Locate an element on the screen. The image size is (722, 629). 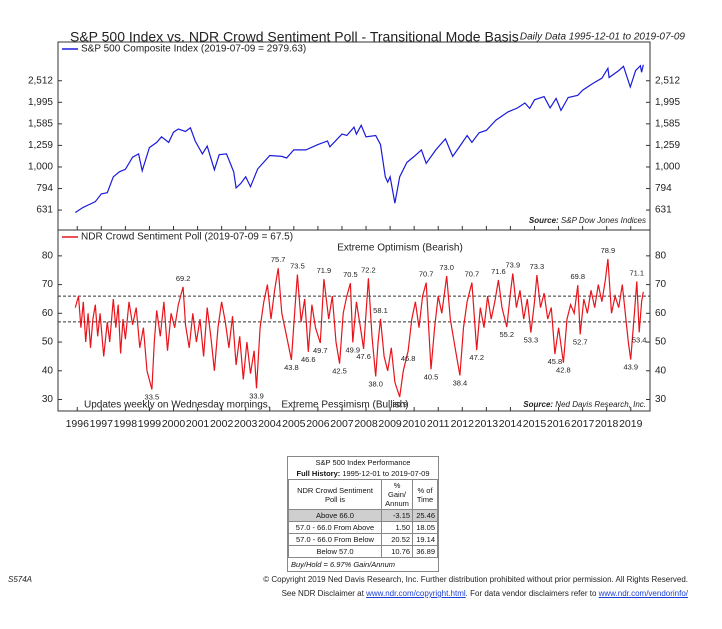
data-label: 30.9 is located at coordinates (399, 404).